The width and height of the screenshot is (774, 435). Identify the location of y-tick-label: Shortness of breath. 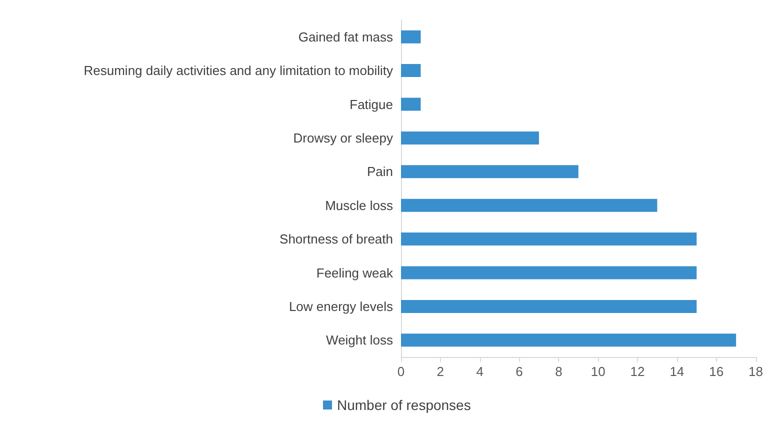
(336, 239).